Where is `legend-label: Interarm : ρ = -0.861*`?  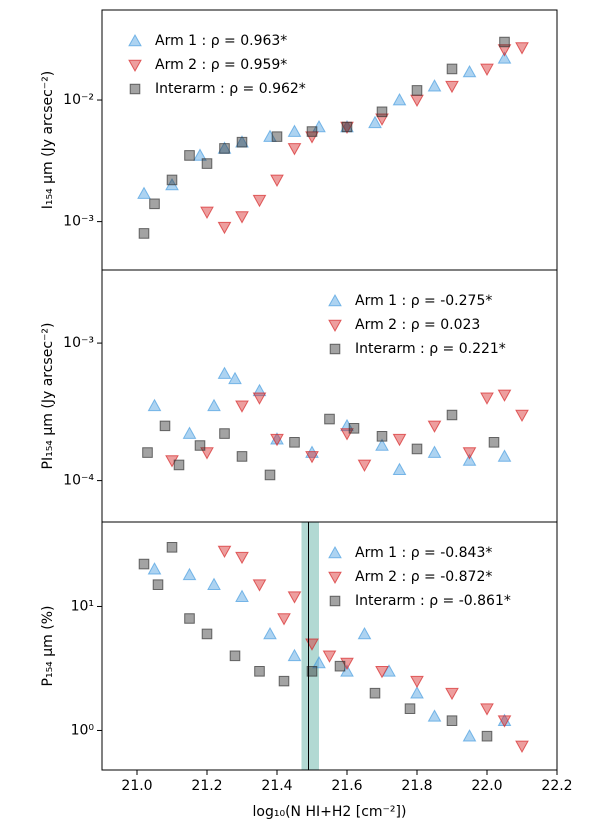 legend-label: Interarm : ρ = -0.861* is located at coordinates (433, 601).